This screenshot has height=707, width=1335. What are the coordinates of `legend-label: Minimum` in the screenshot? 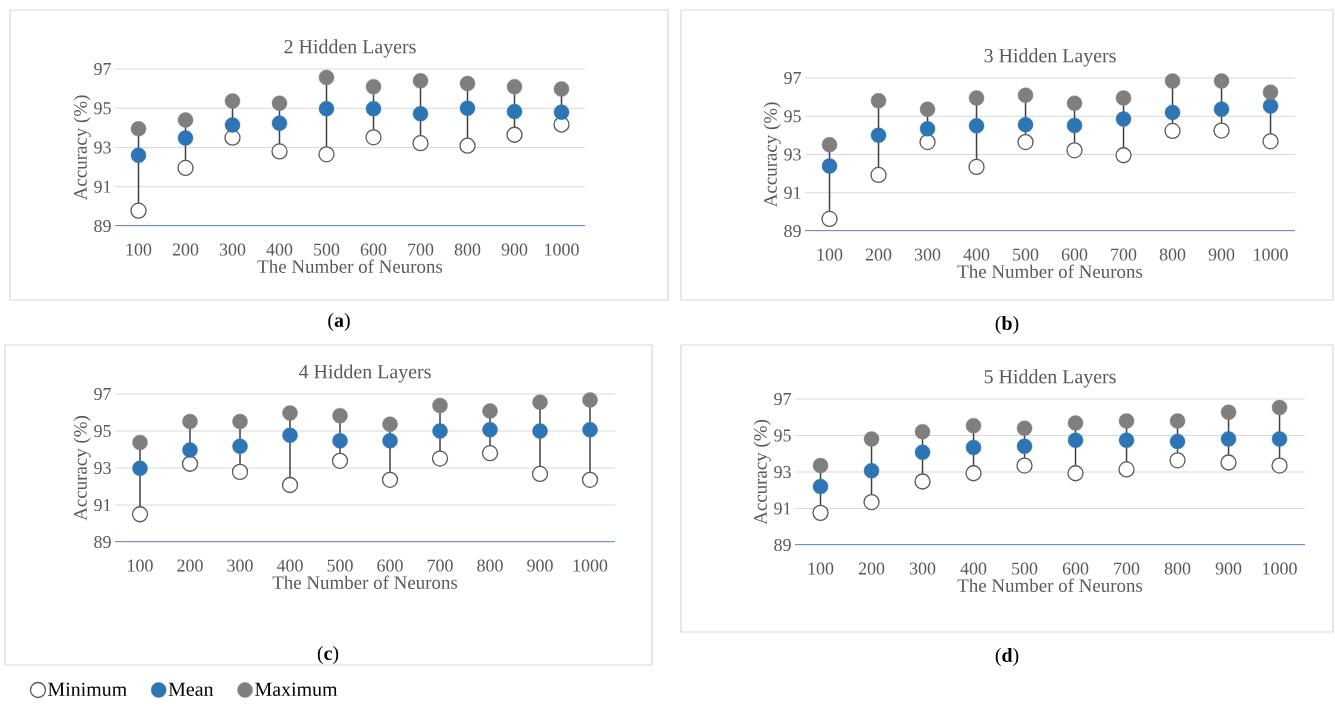 It's located at (87, 689).